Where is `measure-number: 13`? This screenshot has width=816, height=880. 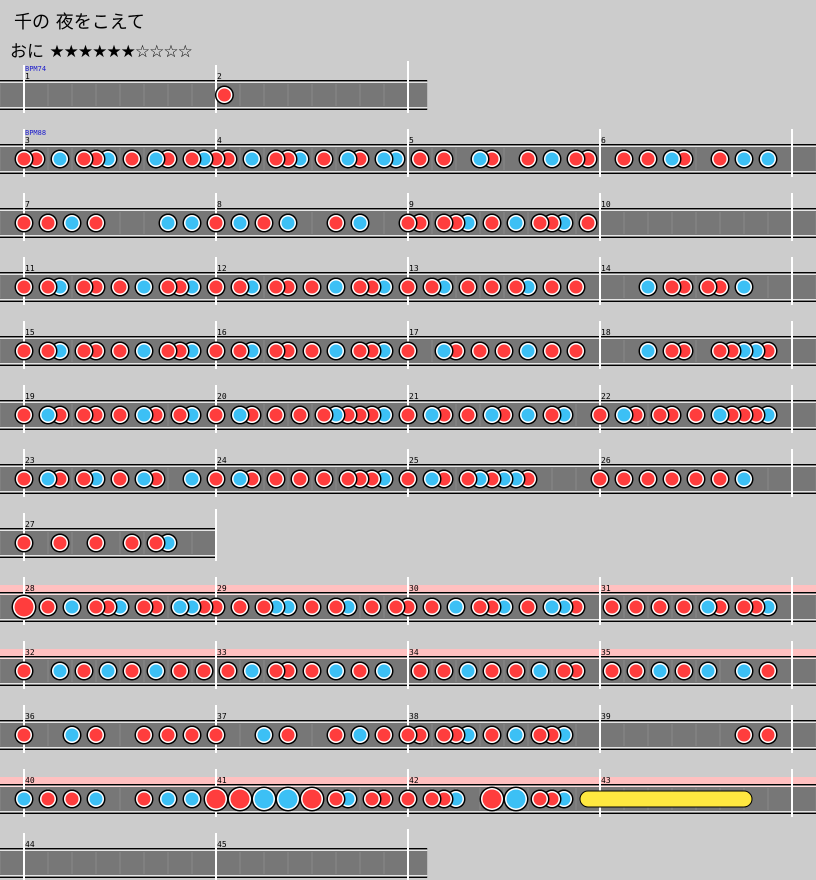
measure-number: 13 is located at coordinates (414, 268).